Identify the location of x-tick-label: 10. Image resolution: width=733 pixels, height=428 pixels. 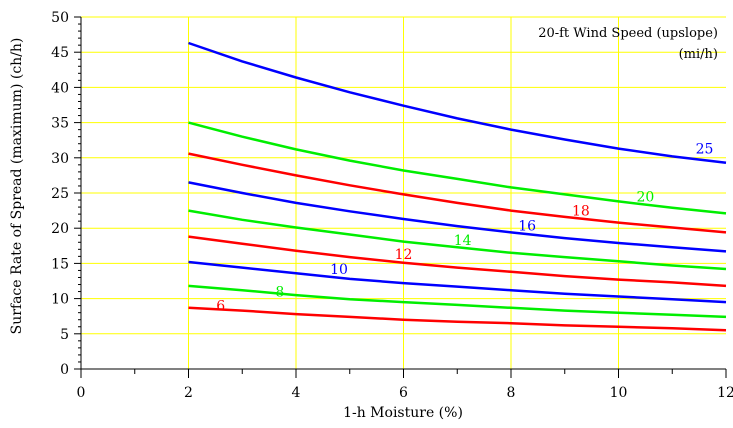
(619, 393).